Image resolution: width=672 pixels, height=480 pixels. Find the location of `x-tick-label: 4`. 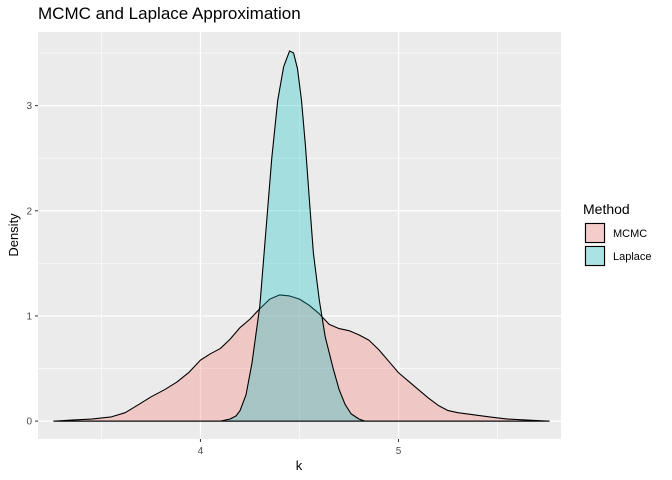

x-tick-label: 4 is located at coordinates (201, 451).